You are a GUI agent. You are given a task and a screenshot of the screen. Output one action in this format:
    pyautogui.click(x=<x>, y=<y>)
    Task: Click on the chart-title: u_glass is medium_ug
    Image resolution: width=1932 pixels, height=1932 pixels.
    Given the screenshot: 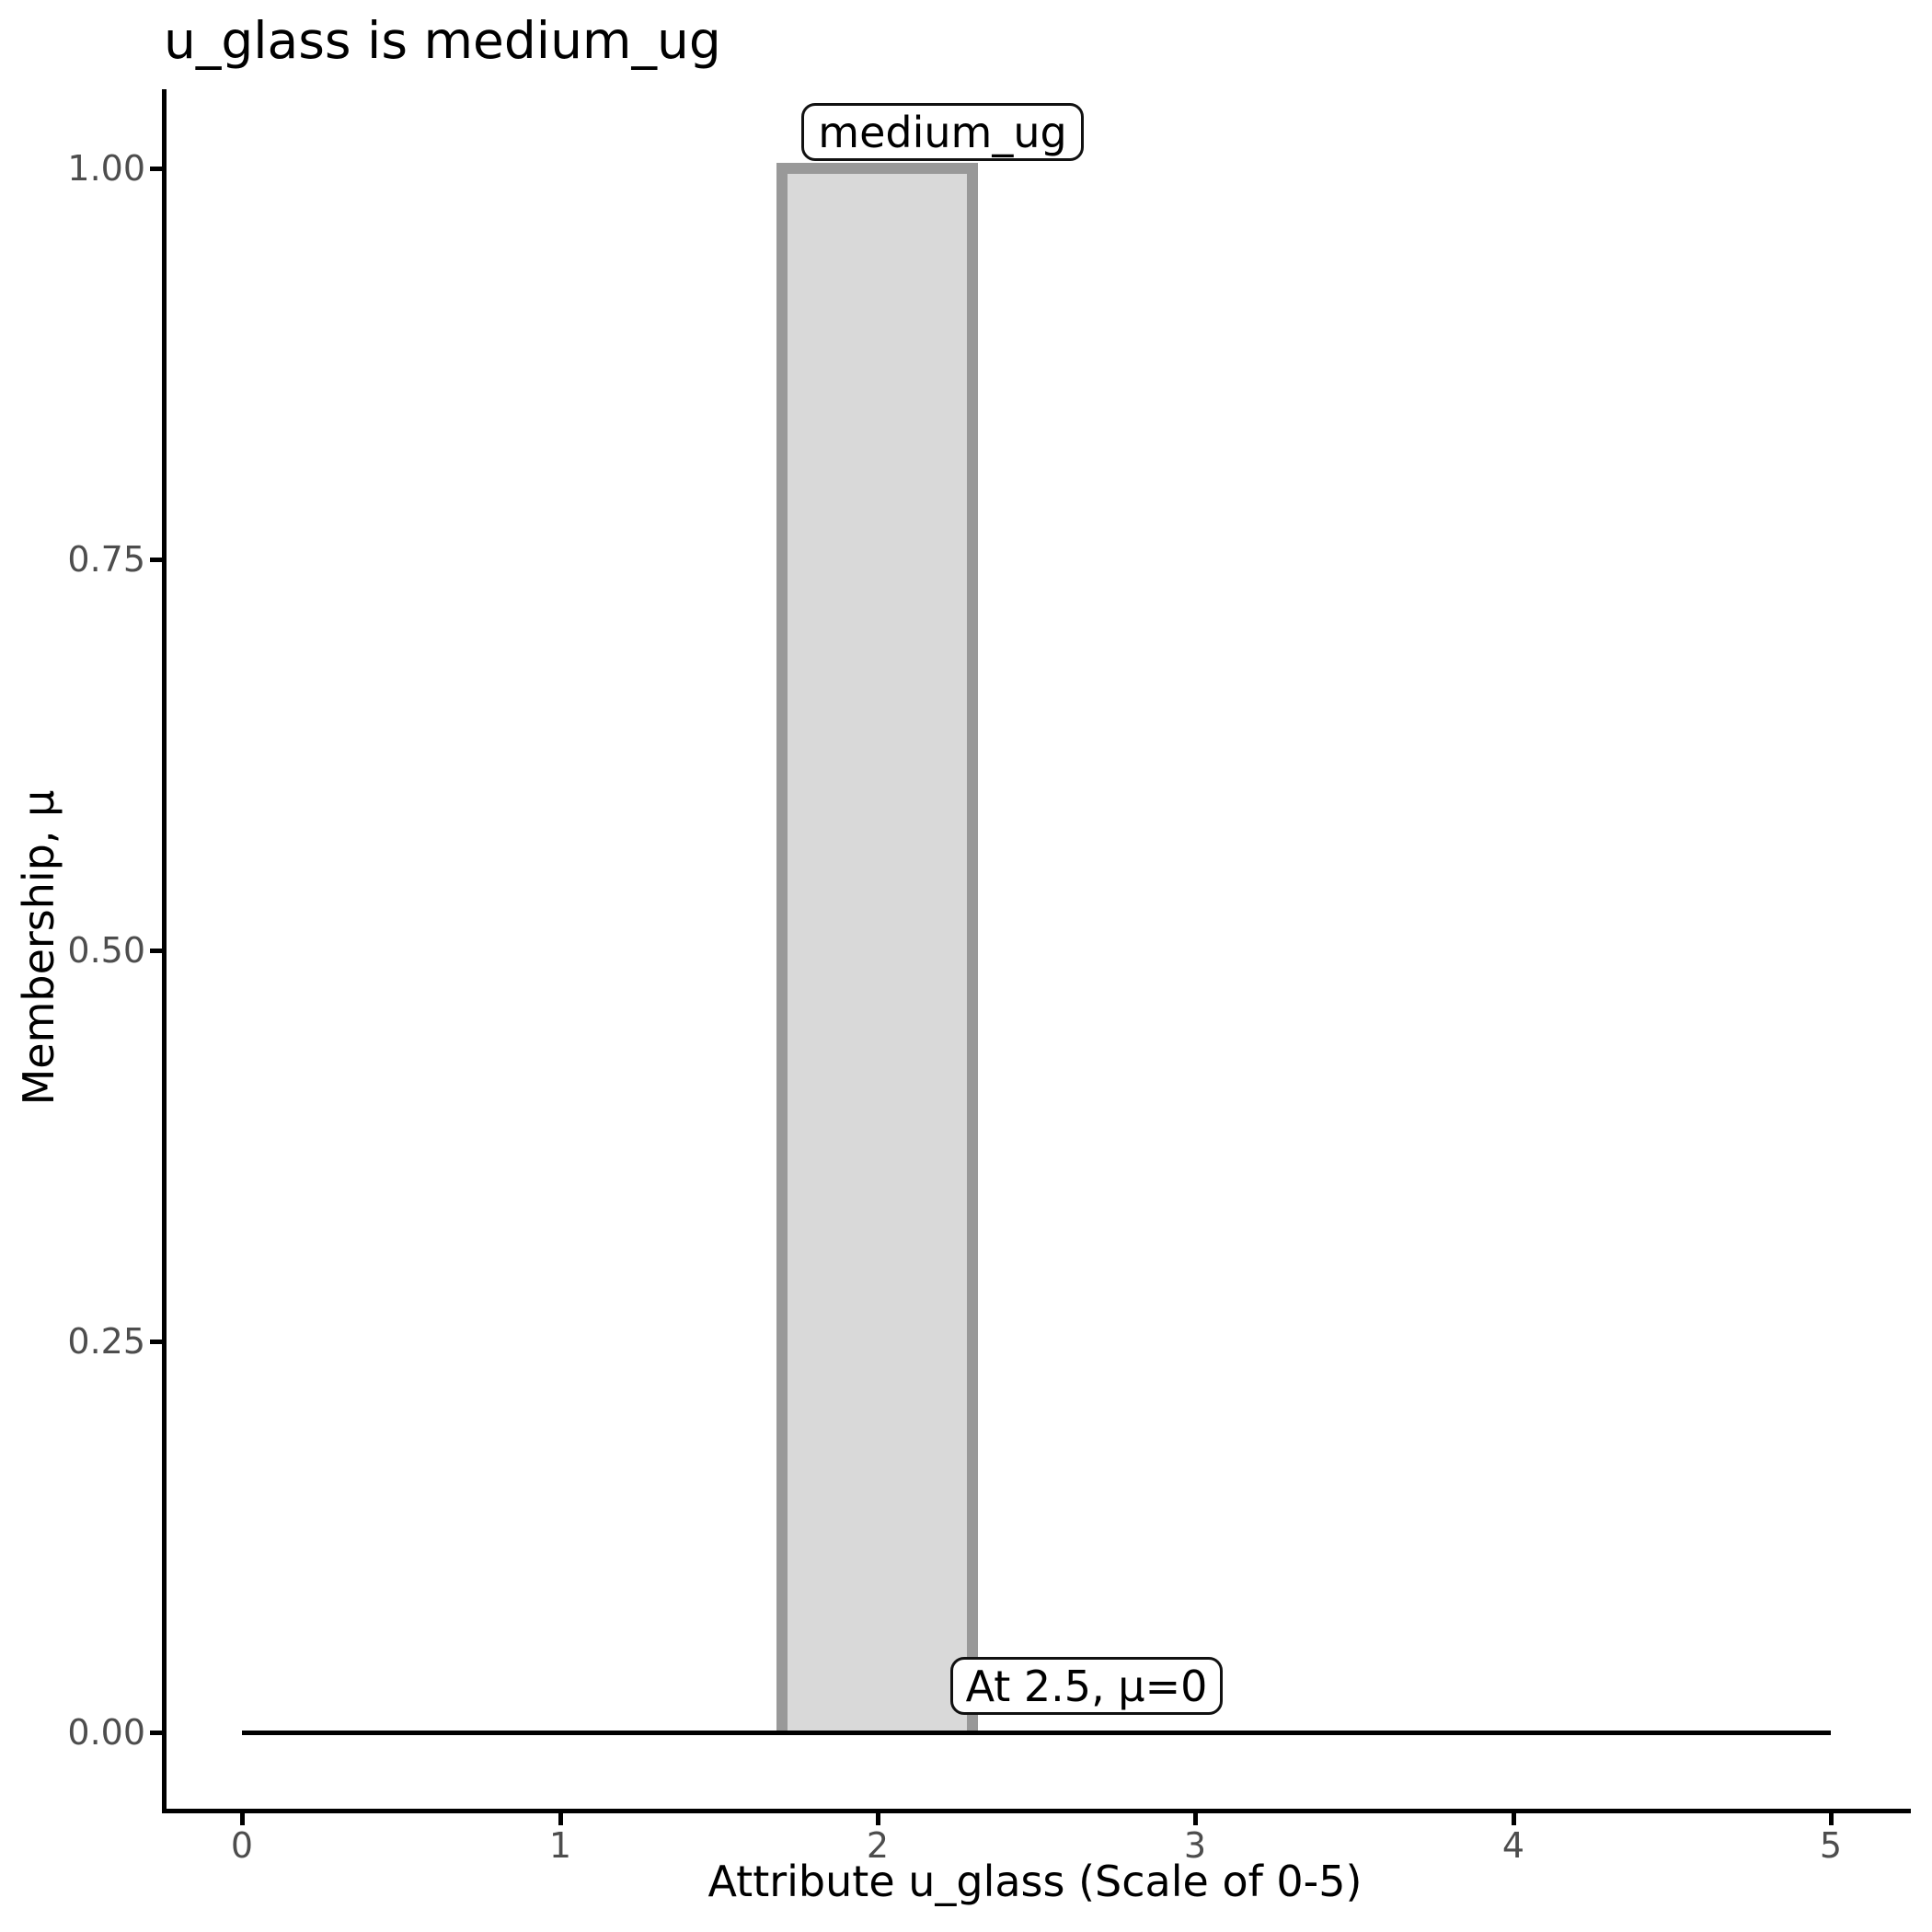 What is the action you would take?
    pyautogui.click(x=442, y=40)
    